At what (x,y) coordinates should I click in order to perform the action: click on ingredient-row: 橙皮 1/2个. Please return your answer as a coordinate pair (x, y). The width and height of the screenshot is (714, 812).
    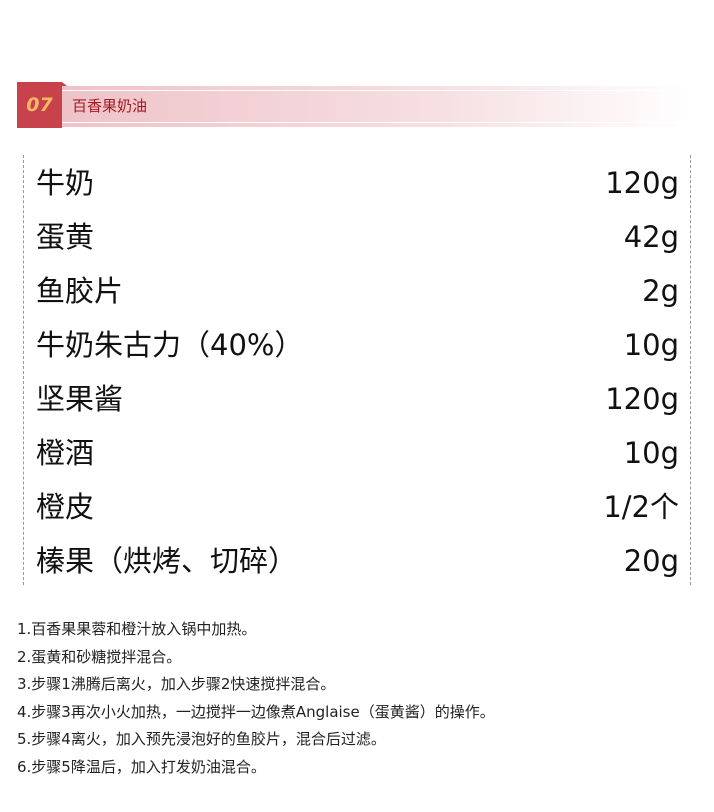
    Looking at the image, I should click on (357, 507).